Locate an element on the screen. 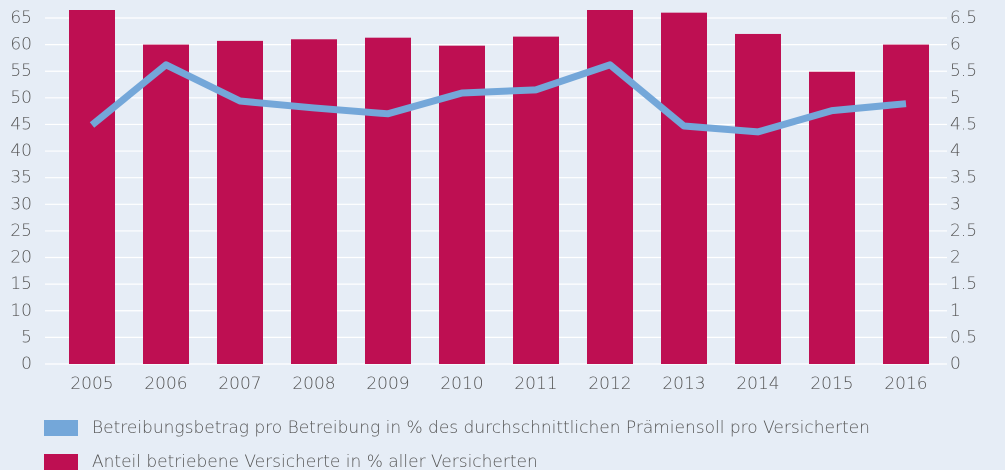 The image size is (1005, 470). y2-tick-label: 4 is located at coordinates (955, 151).